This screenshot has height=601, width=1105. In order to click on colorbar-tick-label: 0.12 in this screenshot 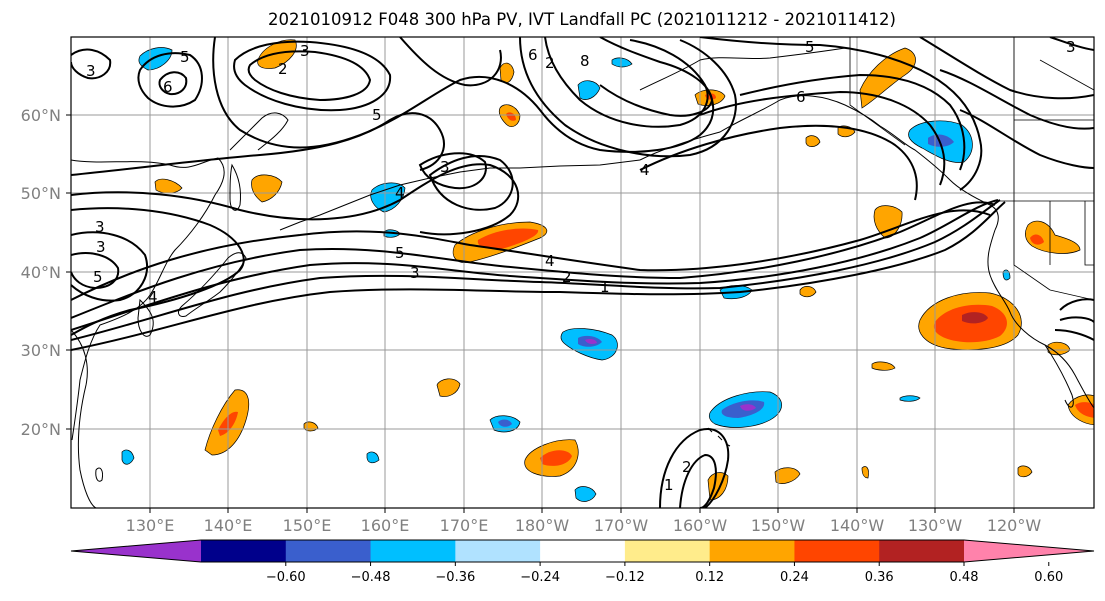, I will do `click(709, 577)`.